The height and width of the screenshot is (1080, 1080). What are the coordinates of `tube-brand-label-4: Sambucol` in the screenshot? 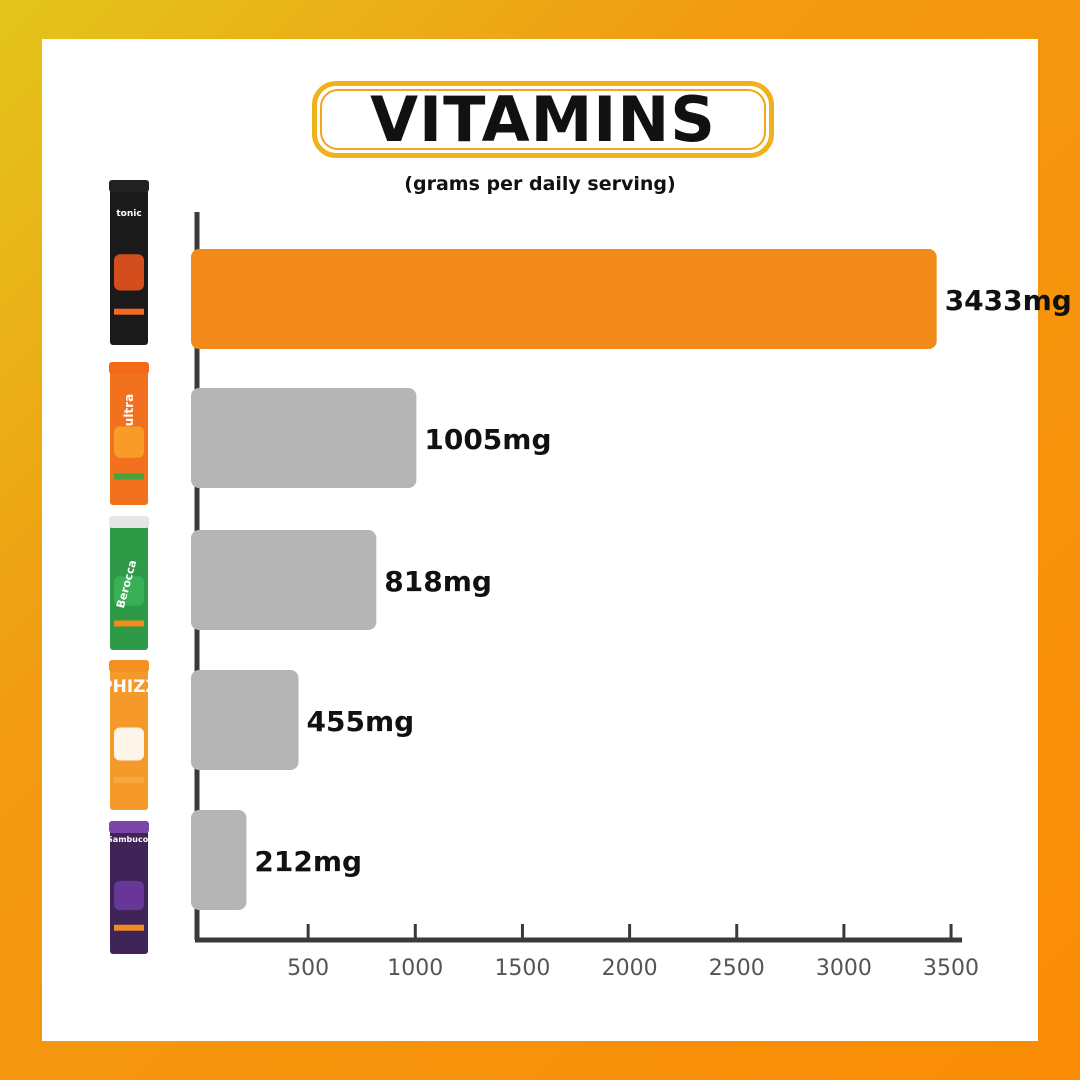 It's located at (129, 839).